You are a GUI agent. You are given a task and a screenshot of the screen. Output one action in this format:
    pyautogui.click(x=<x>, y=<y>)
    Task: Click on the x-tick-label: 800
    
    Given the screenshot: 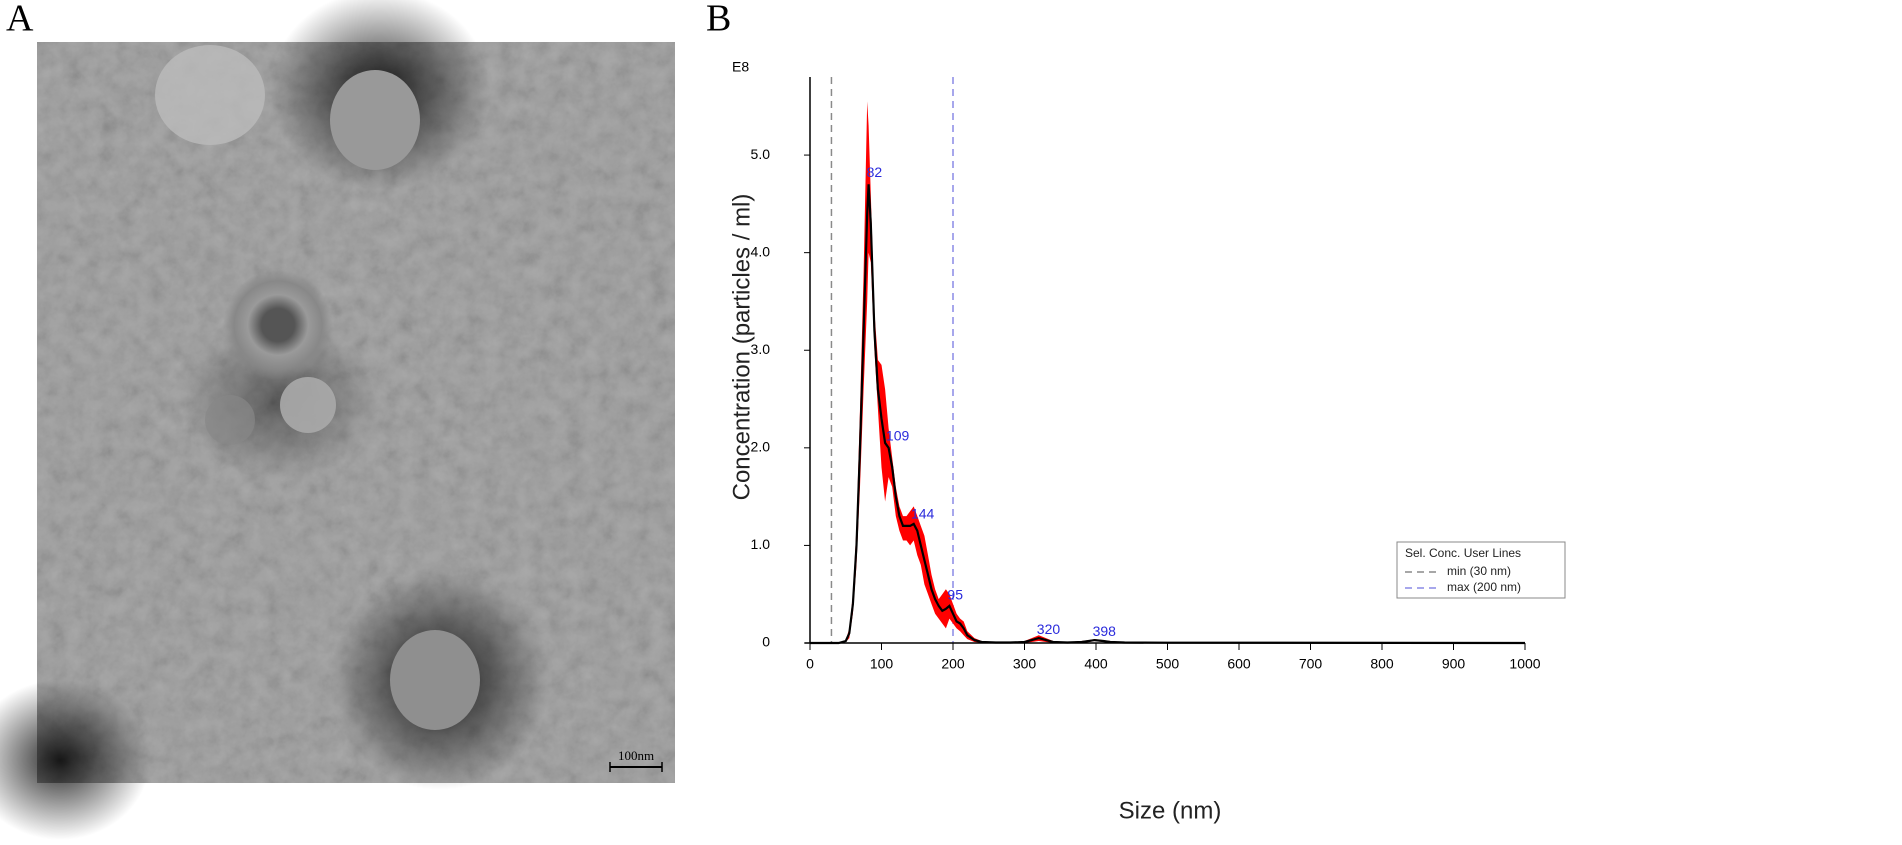 What is the action you would take?
    pyautogui.click(x=1382, y=664)
    